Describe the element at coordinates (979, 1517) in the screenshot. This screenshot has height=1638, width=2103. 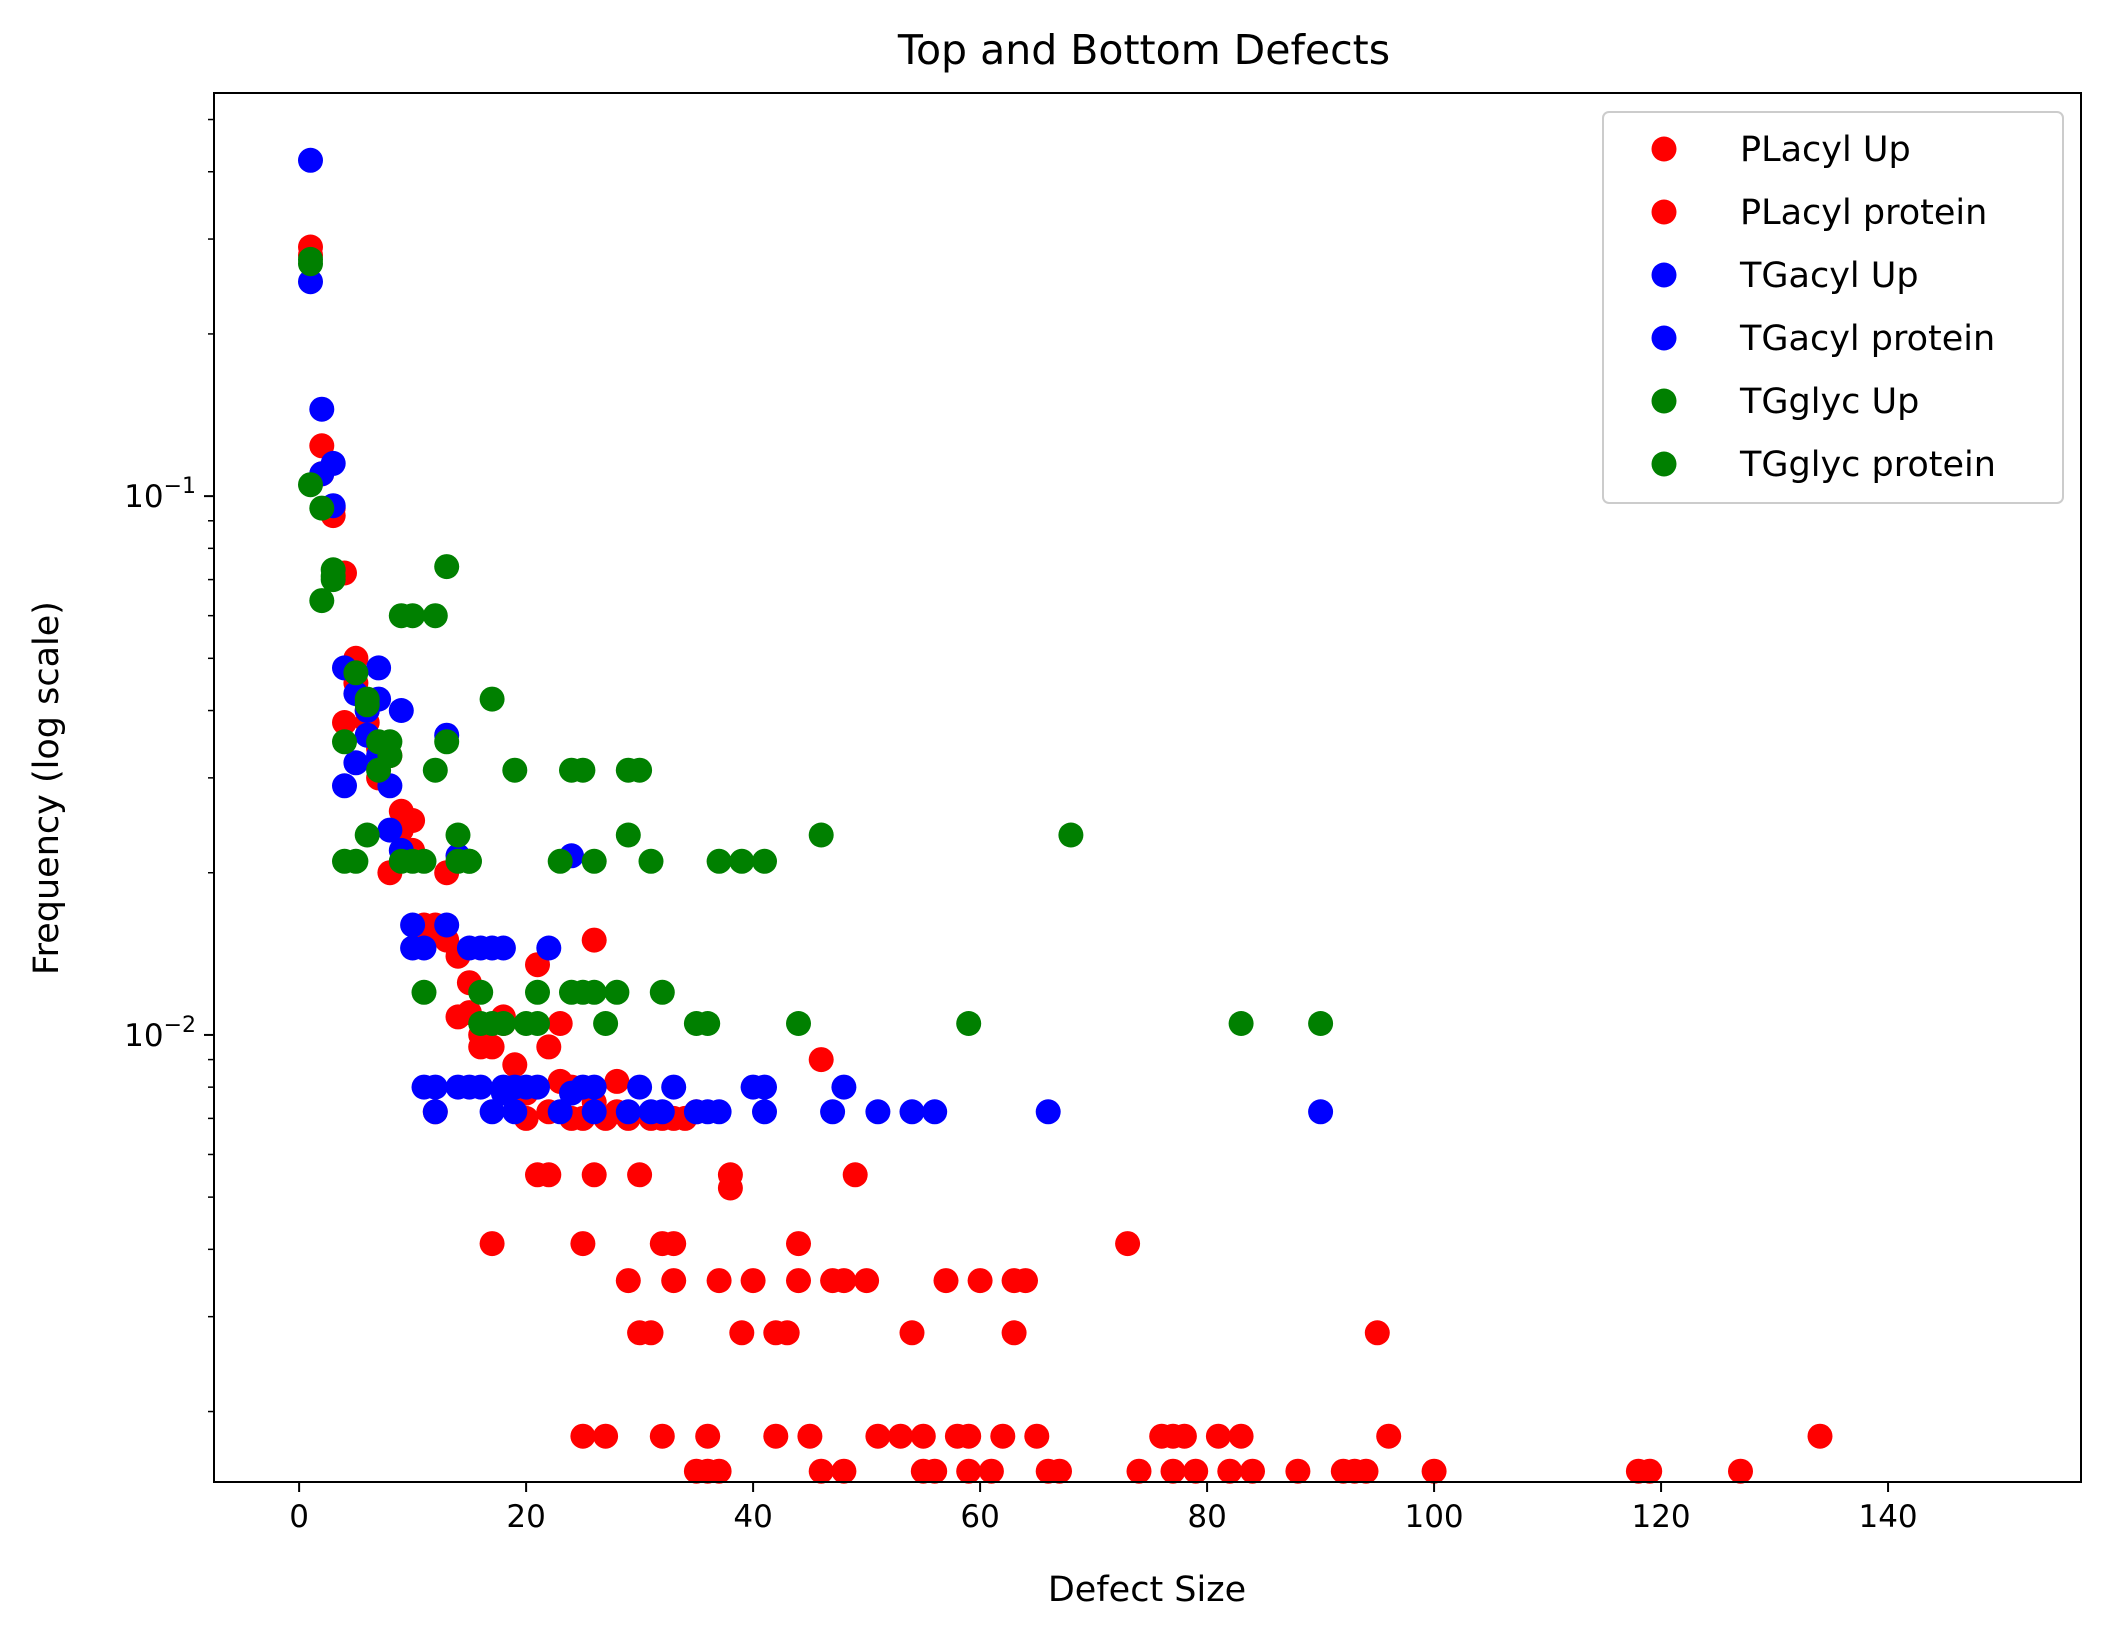
I see `x-tick-label: 60` at that location.